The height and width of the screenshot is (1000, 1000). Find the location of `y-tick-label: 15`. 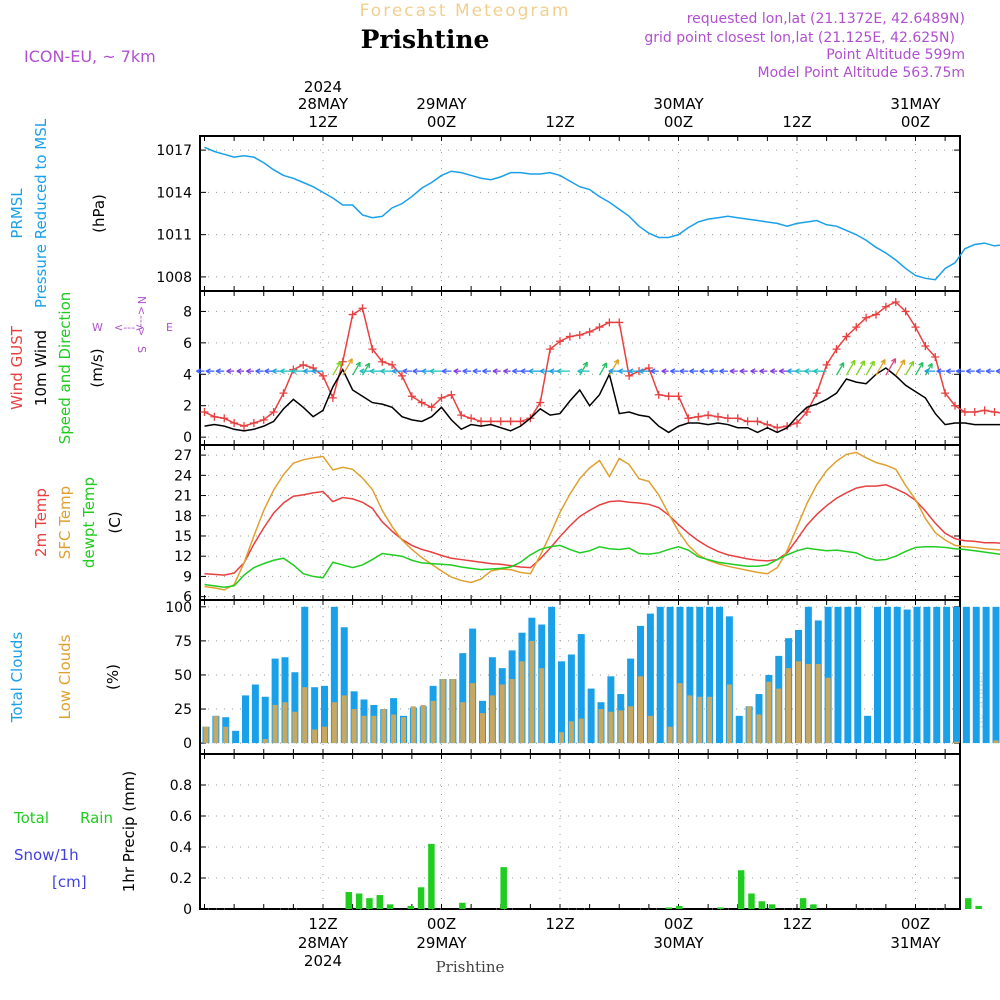

y-tick-label: 15 is located at coordinates (183, 537).